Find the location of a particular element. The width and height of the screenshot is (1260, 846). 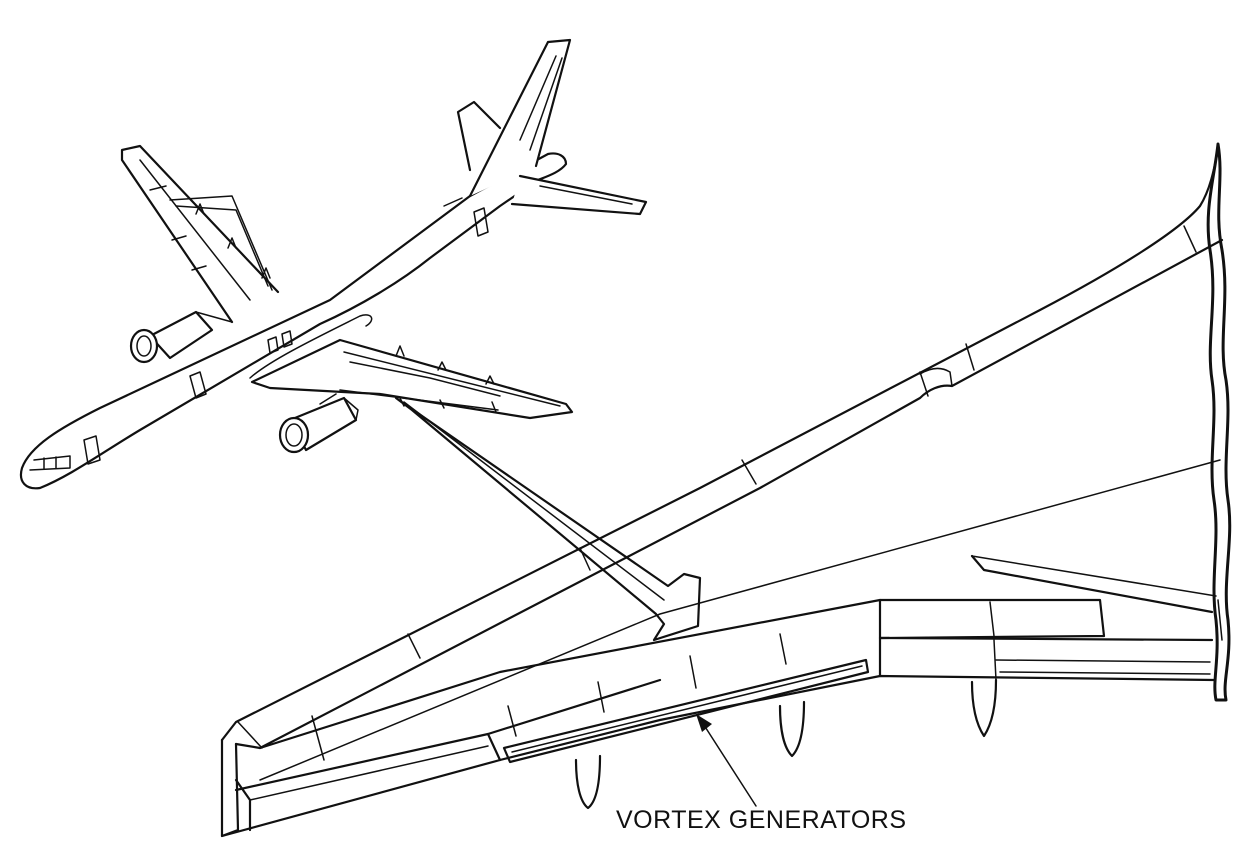

wing-tip is located at coordinates (230, 788).